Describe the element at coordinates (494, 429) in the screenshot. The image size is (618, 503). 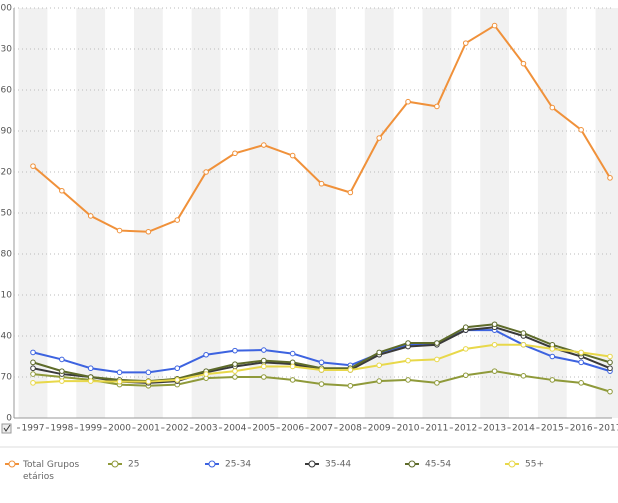
I see `x-tick-label: 2013` at that location.